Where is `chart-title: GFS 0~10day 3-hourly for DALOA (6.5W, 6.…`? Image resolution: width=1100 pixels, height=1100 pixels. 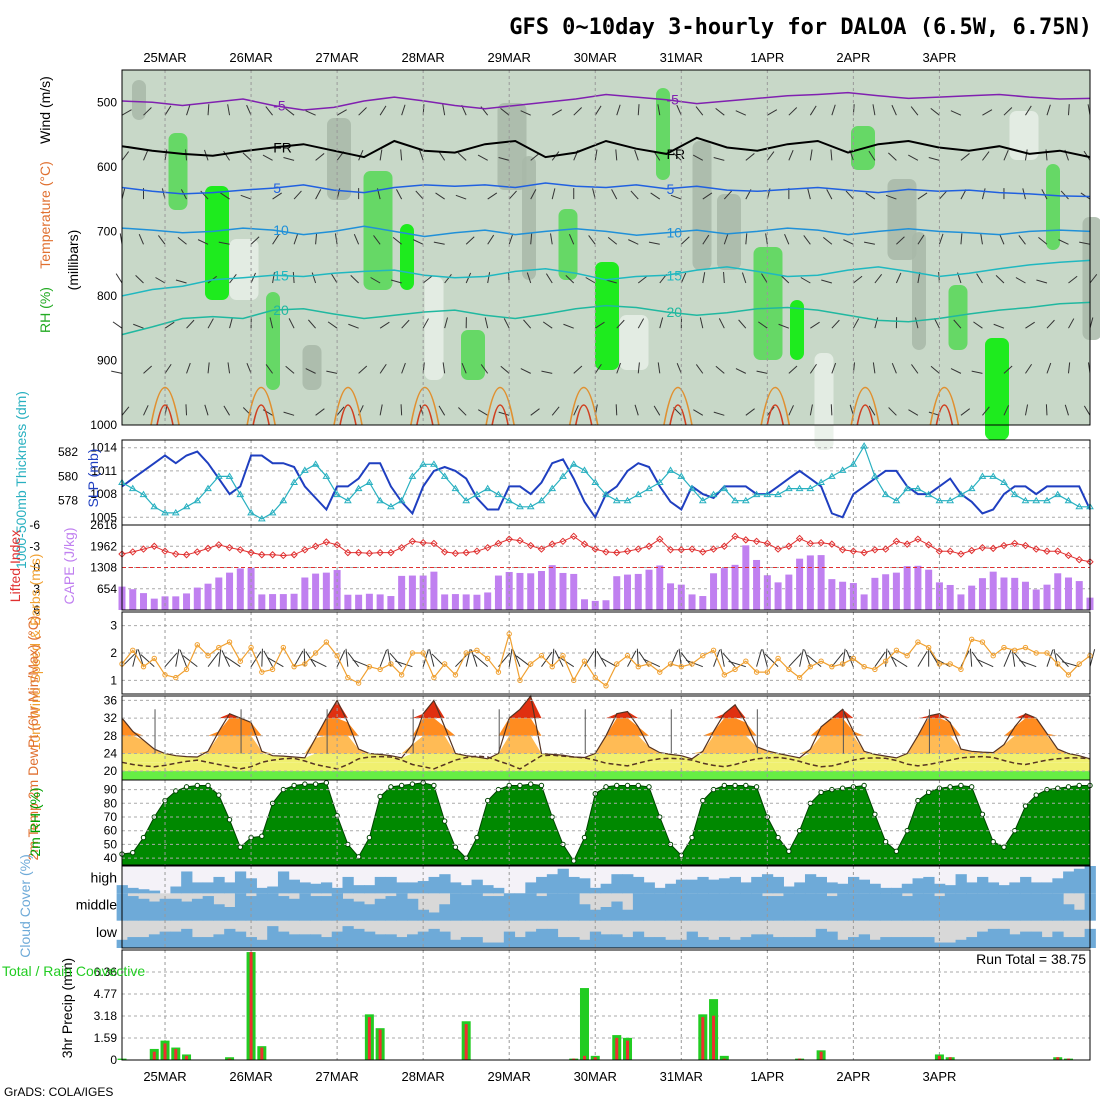 chart-title: GFS 0~10day 3-hourly for DALOA (6.5W, 6.… is located at coordinates (800, 27).